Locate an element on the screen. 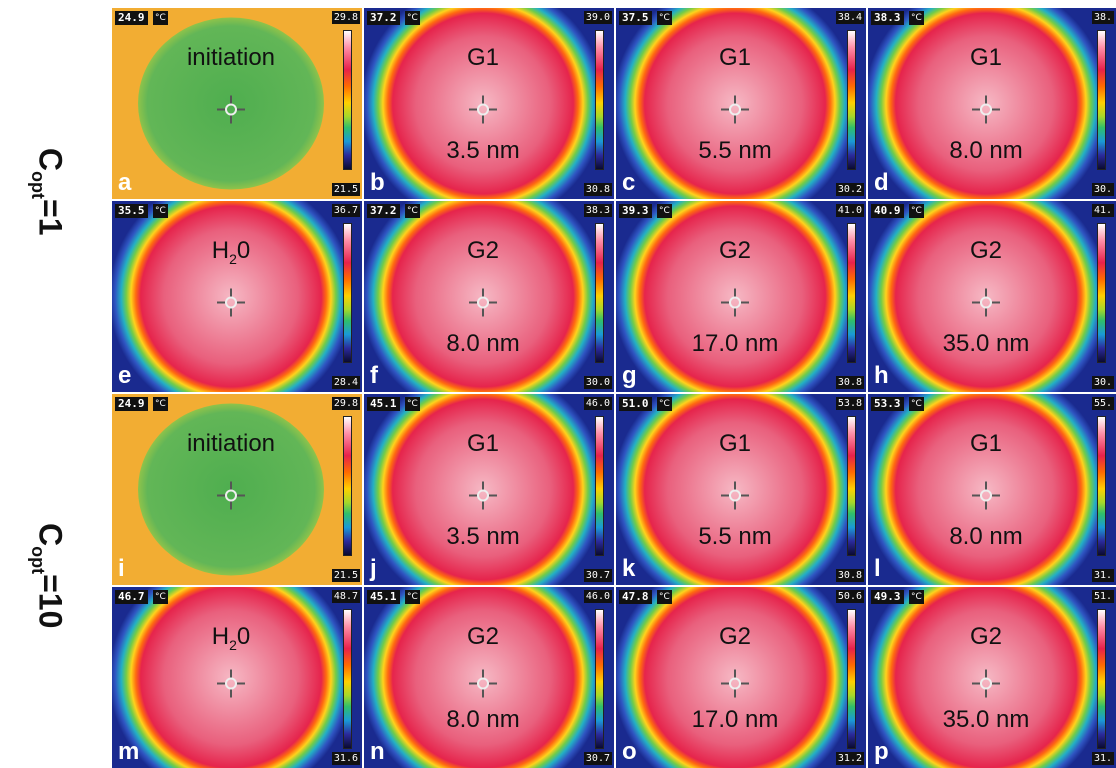 The width and height of the screenshot is (1116, 768). thermal-panel-l: 53.3 °C 55. 31. G1 8.0 nm l is located at coordinates (992, 489).